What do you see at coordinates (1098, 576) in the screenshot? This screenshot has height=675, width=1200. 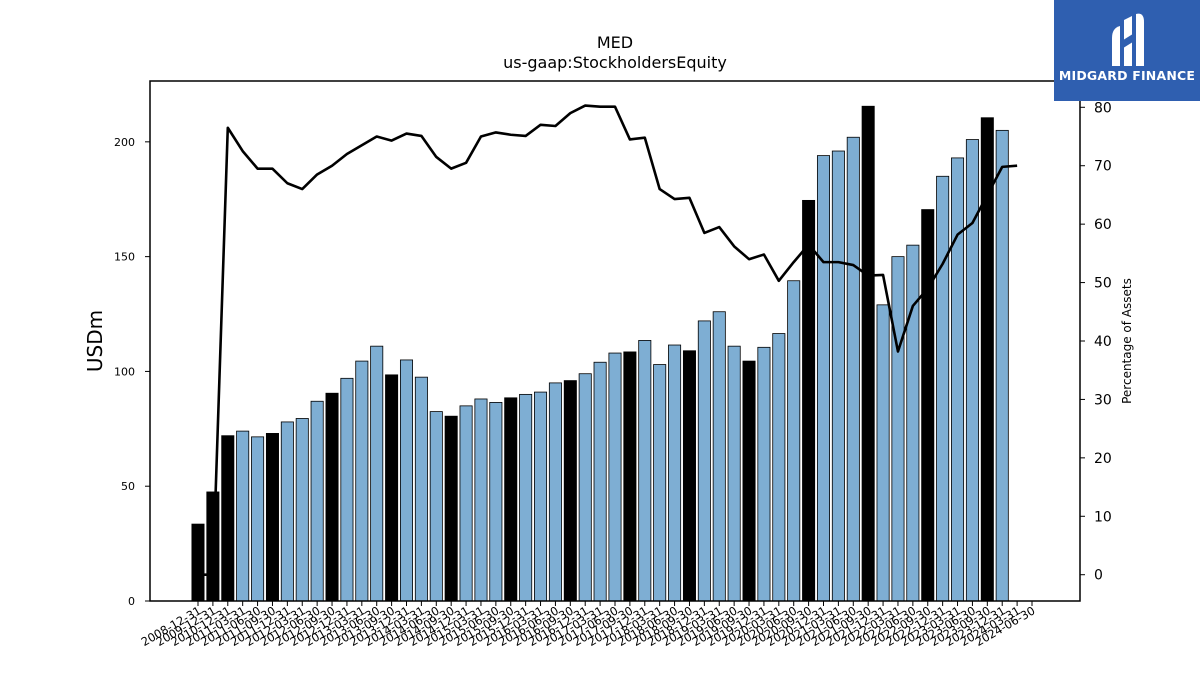 I see `y2-tick-label: 0` at bounding box center [1098, 576].